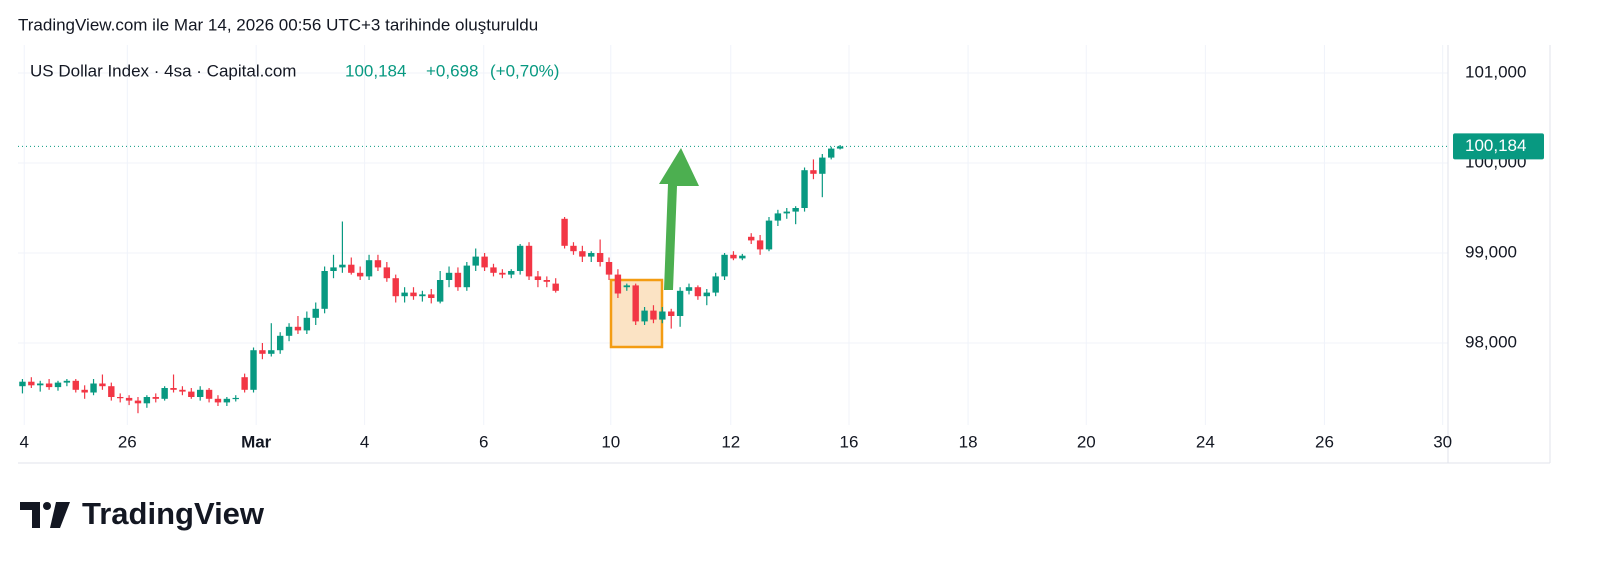 The height and width of the screenshot is (575, 1600). I want to click on x-tick-label: 6, so click(483, 441).